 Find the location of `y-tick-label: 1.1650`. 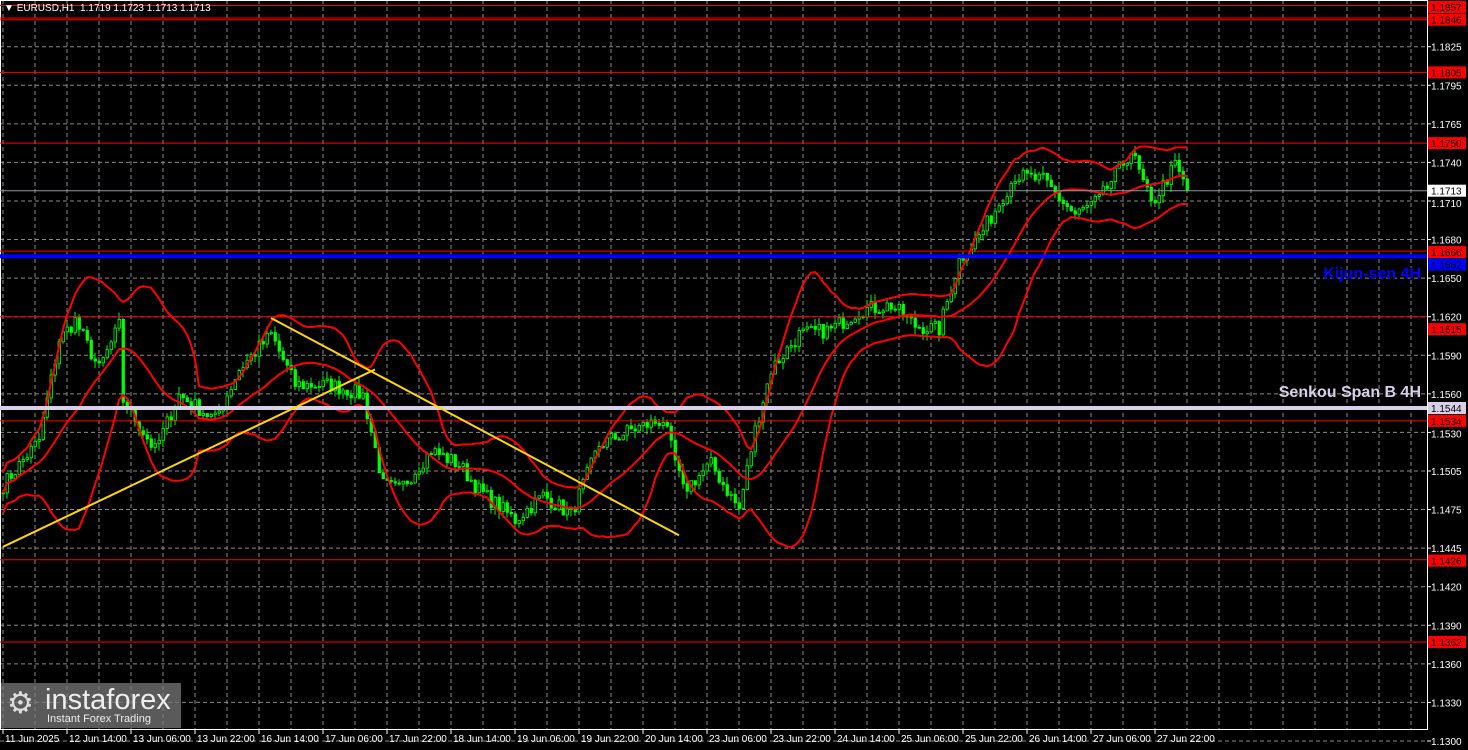

y-tick-label: 1.1650 is located at coordinates (1446, 279).